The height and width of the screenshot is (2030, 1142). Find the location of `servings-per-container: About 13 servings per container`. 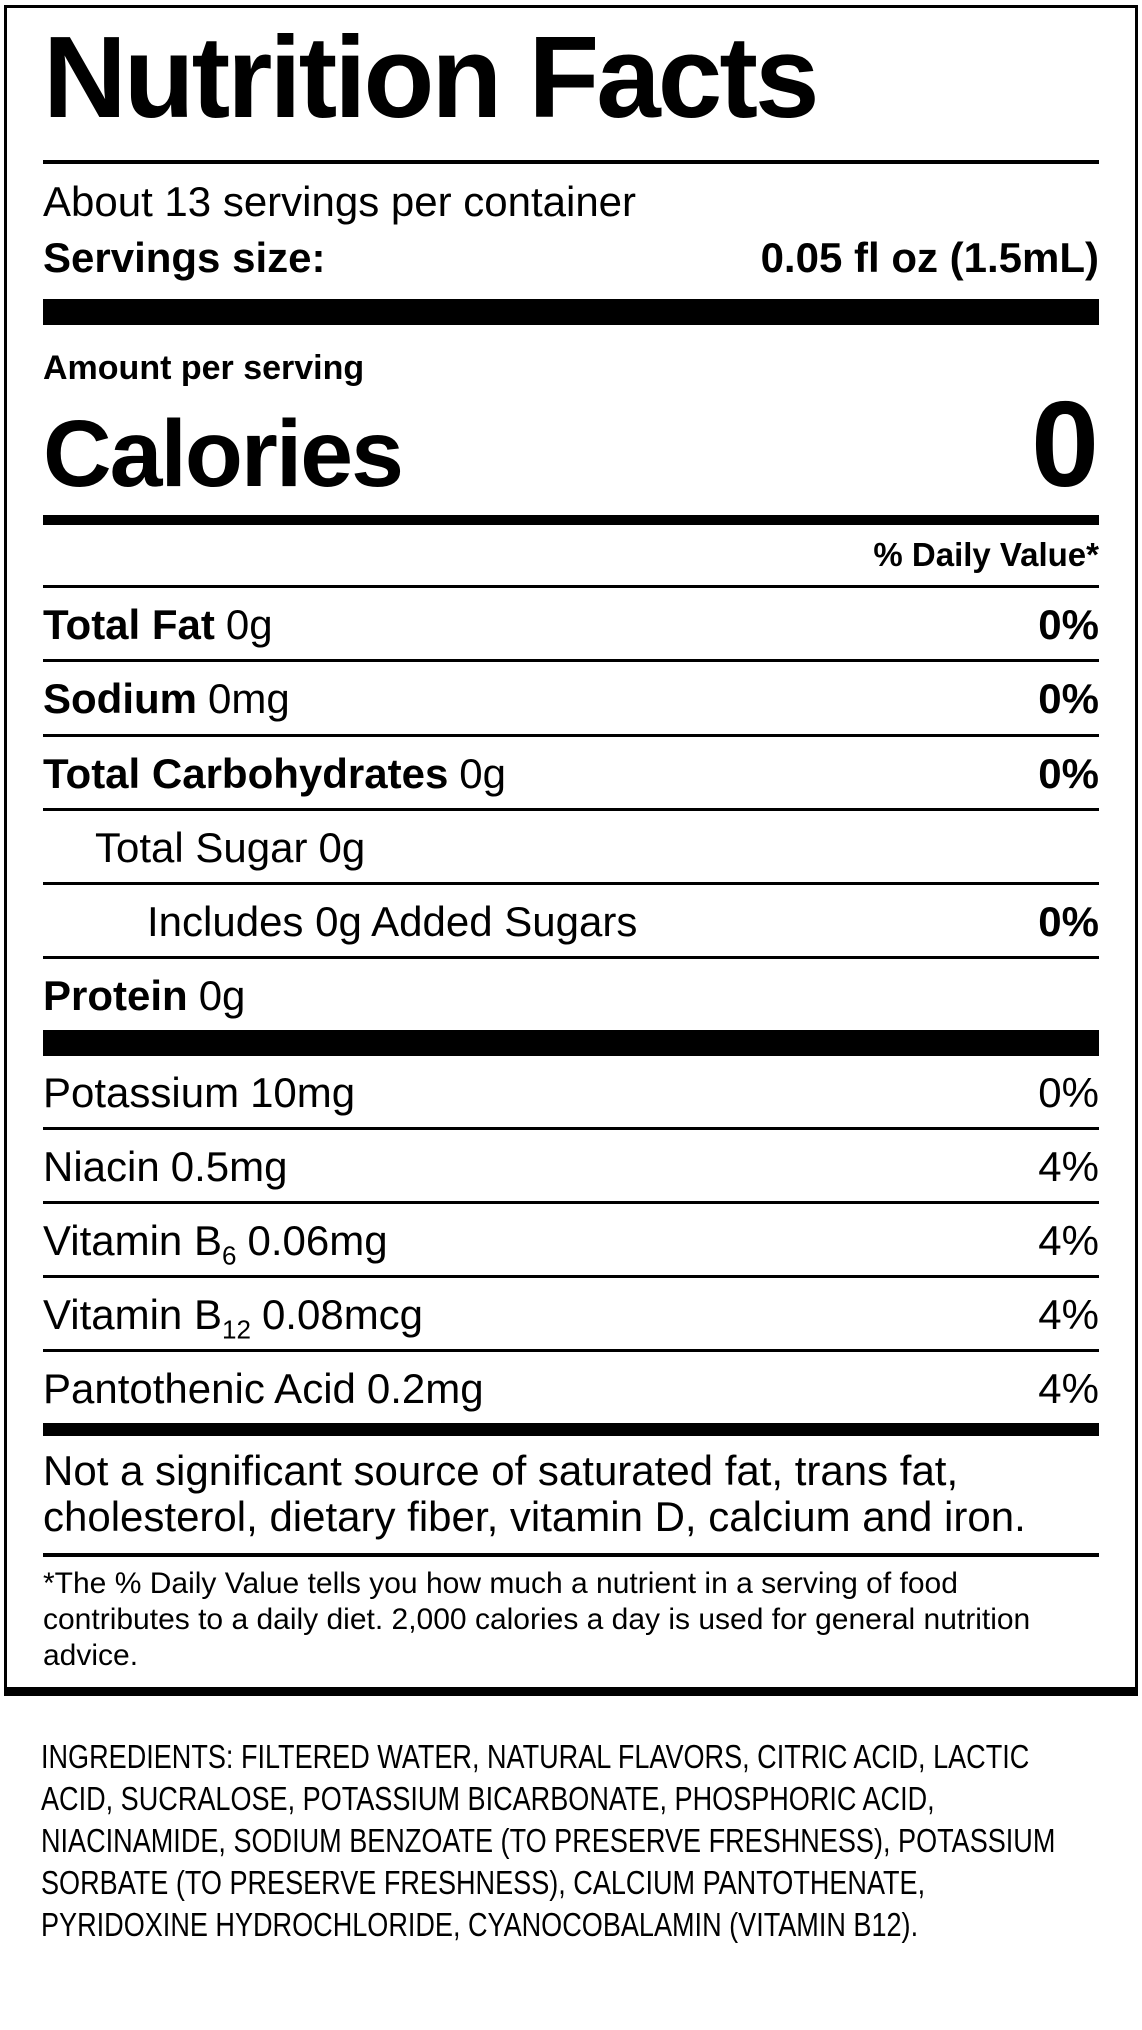

servings-per-container: About 13 servings per container is located at coordinates (340, 202).